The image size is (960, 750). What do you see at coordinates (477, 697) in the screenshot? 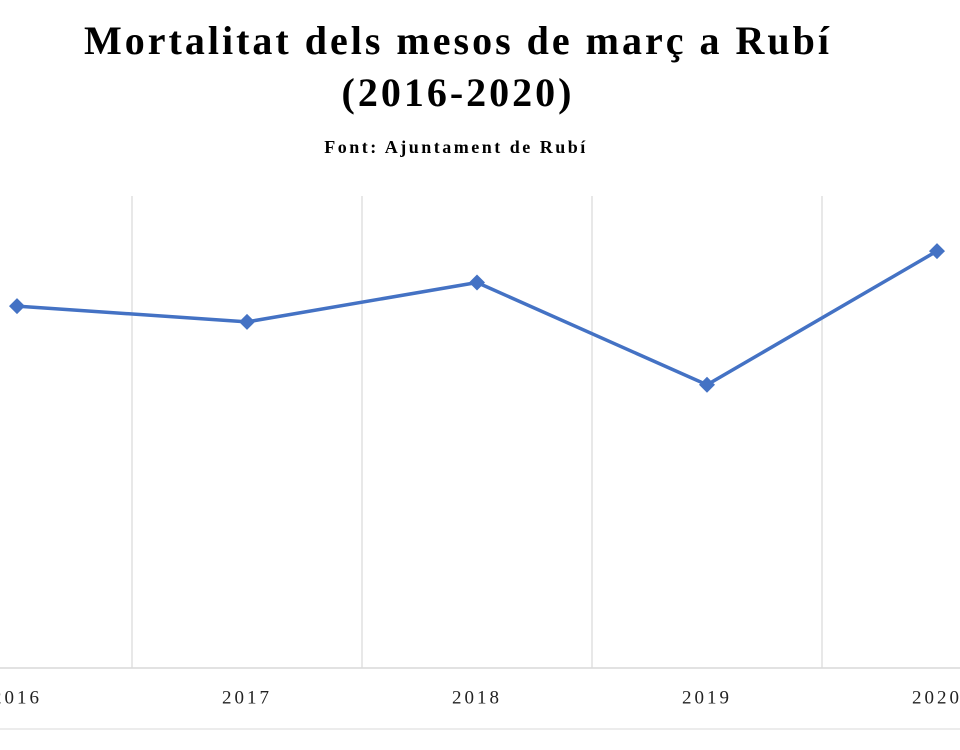
I see `x-tick-label: 2018` at bounding box center [477, 697].